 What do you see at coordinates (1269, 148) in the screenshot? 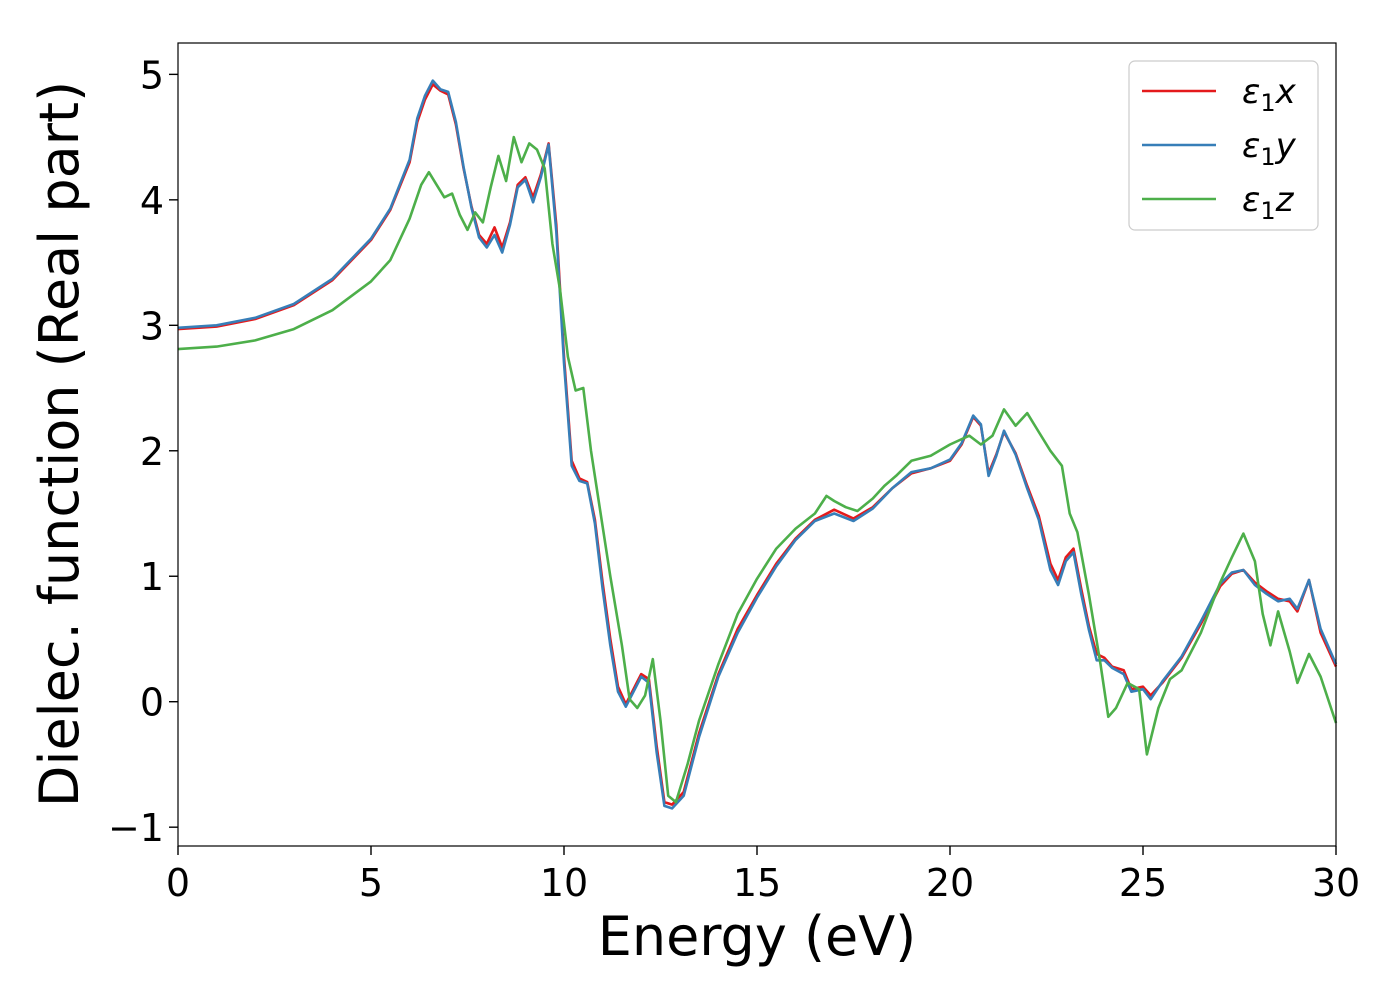
I see `legend-label-y: ε1y` at bounding box center [1269, 148].